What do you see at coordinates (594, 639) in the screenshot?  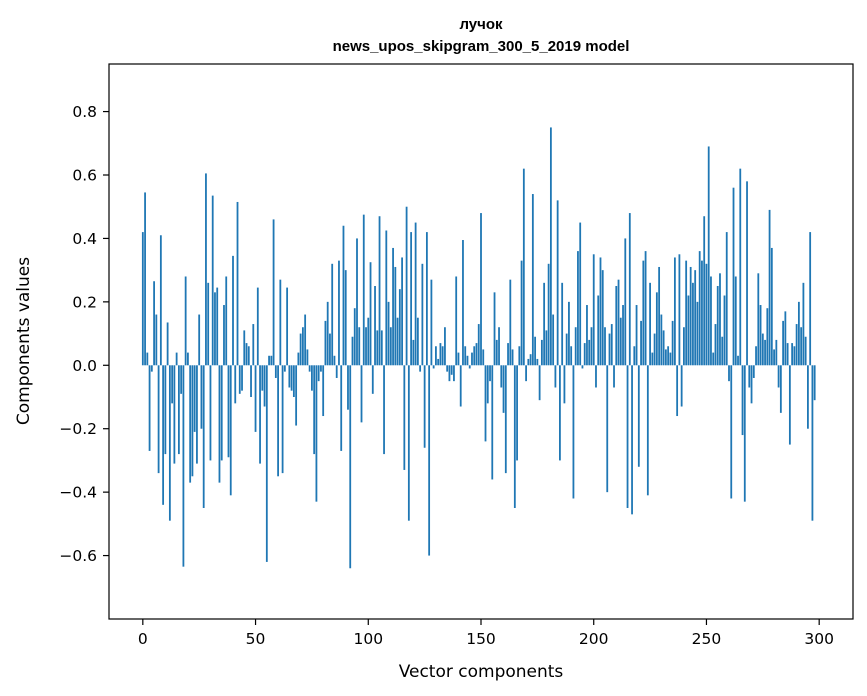 I see `x-tick-label: 200` at bounding box center [594, 639].